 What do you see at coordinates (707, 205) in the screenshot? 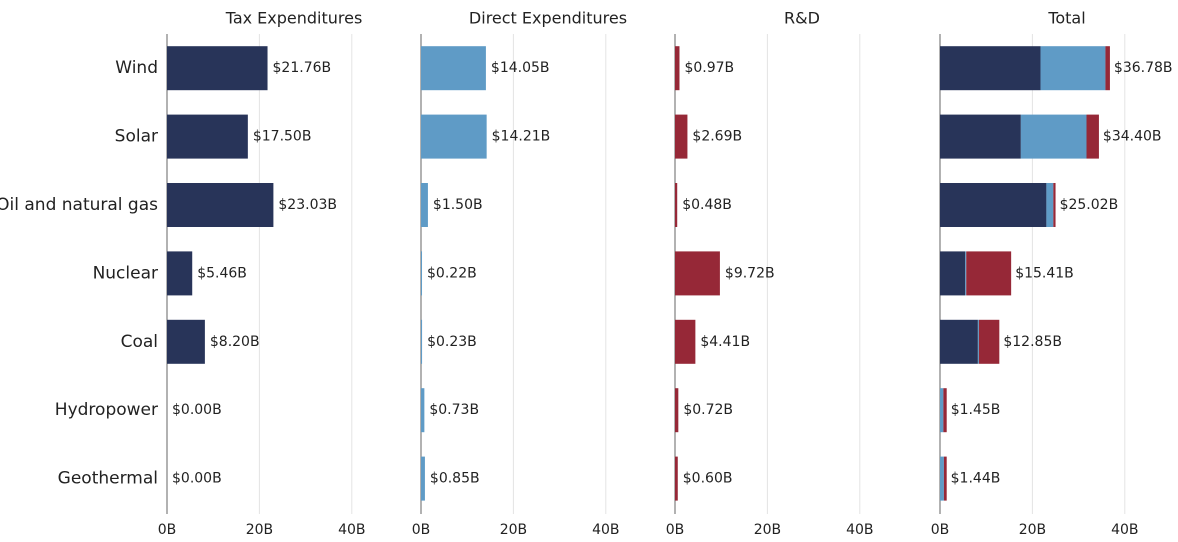
I see `value-label: $0.48B` at bounding box center [707, 205].